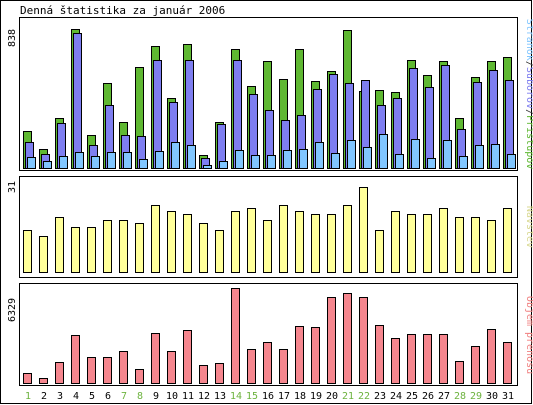  Describe the element at coordinates (380, 396) in the screenshot. I see `day-label-23: 23` at that location.